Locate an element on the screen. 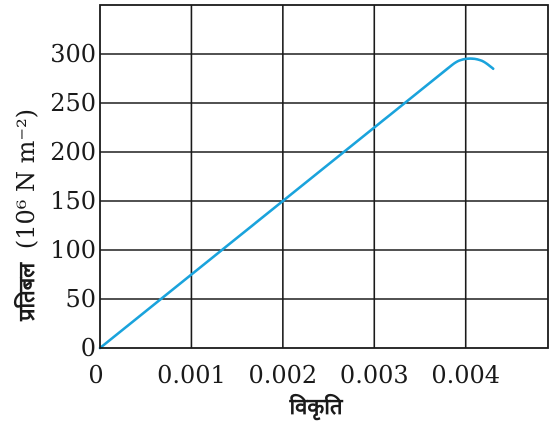  svg-text: प्रतिबल (10⁶ N m⁻²) is located at coordinates (26, 215).